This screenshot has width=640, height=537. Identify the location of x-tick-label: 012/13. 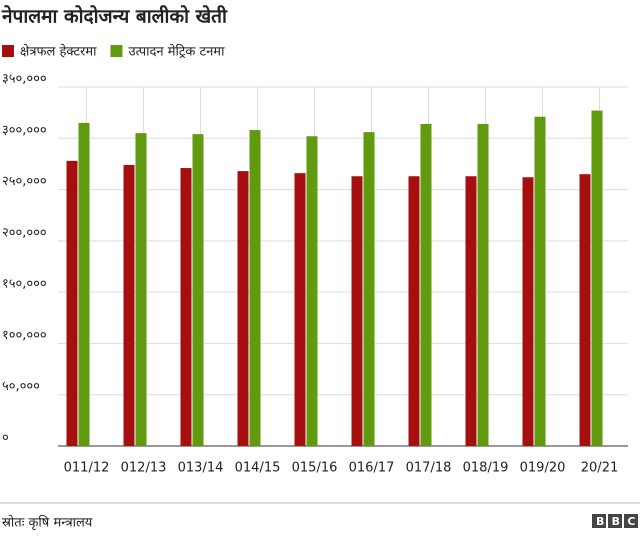
(144, 468).